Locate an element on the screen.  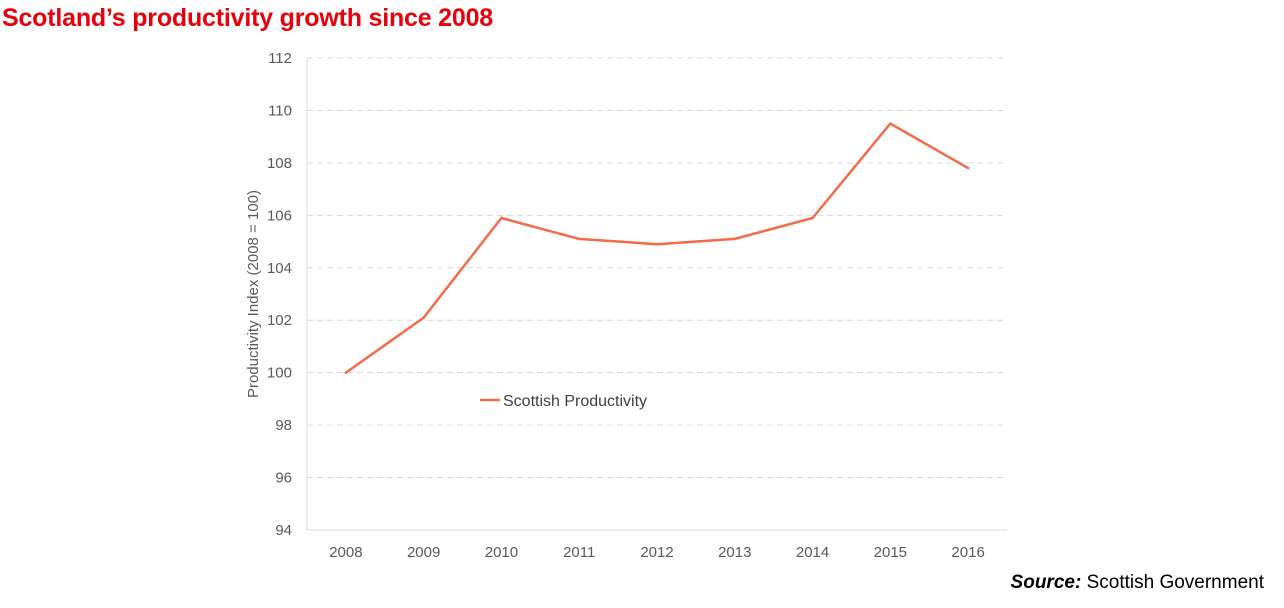
y-tick-label: 98 is located at coordinates (283, 425).